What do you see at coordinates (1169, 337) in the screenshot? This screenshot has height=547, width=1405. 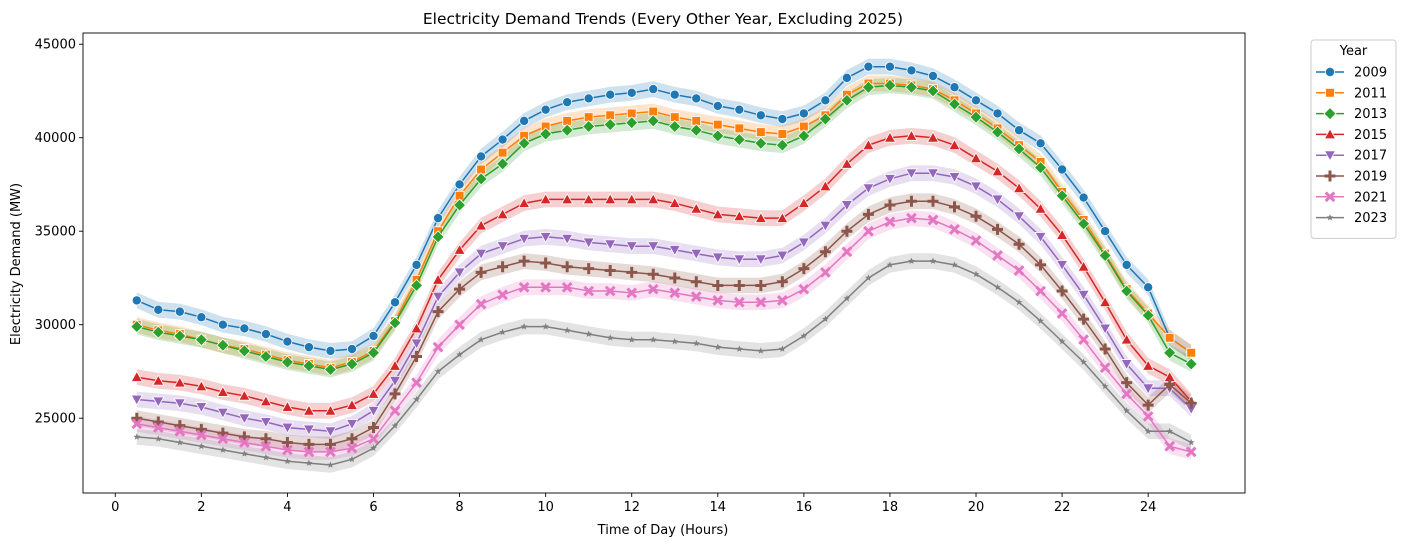 I see `data-point-2011` at bounding box center [1169, 337].